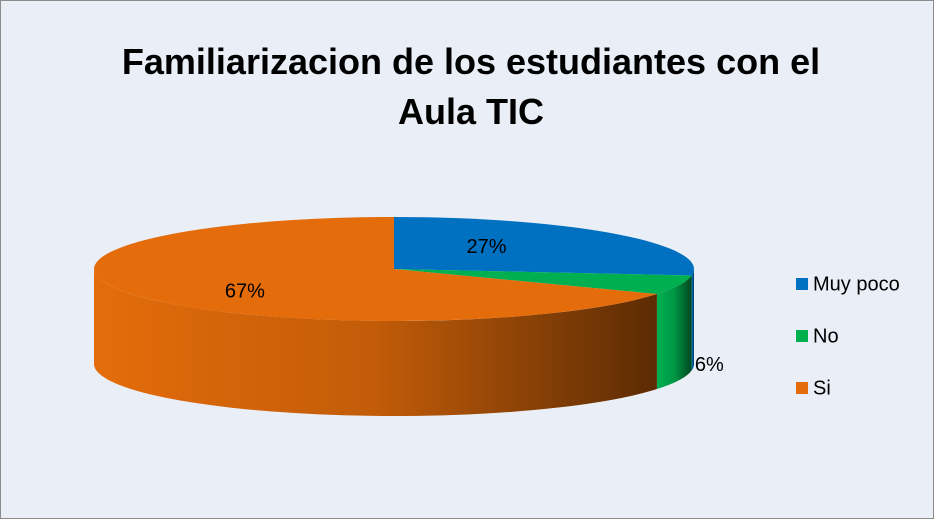  I want to click on data-label: 67%, so click(245, 292).